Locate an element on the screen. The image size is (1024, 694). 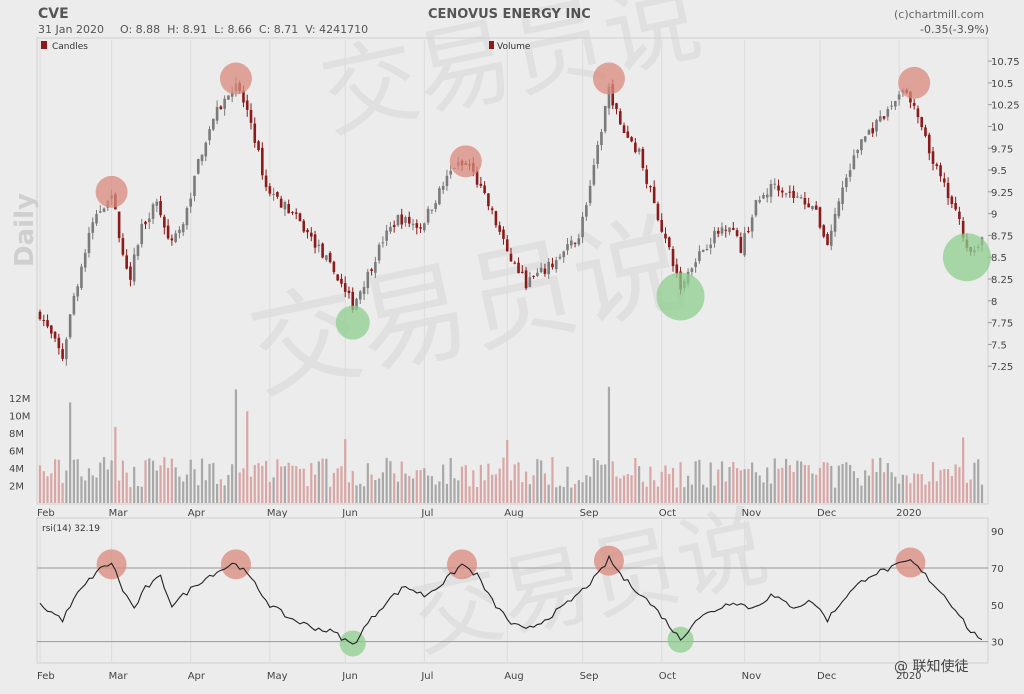
price-x-tick-label: 2020 is located at coordinates (908, 513).